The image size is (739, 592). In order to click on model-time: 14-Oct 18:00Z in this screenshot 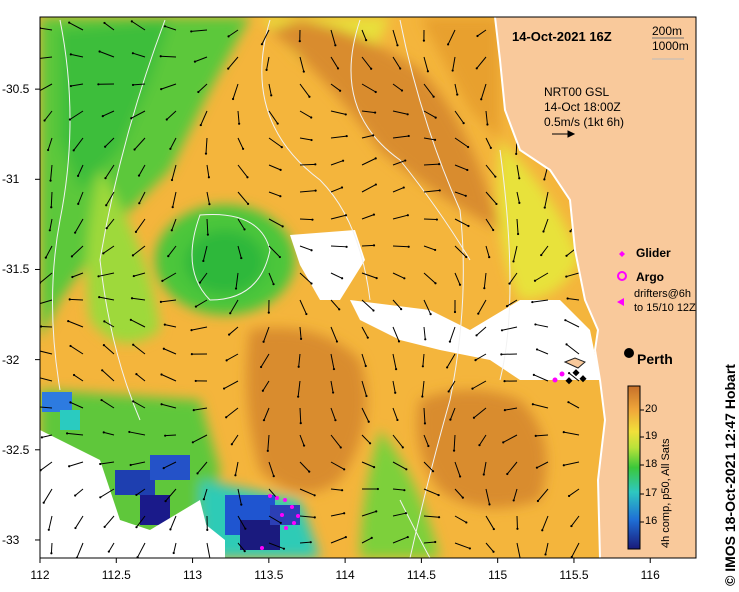, I will do `click(582, 107)`.